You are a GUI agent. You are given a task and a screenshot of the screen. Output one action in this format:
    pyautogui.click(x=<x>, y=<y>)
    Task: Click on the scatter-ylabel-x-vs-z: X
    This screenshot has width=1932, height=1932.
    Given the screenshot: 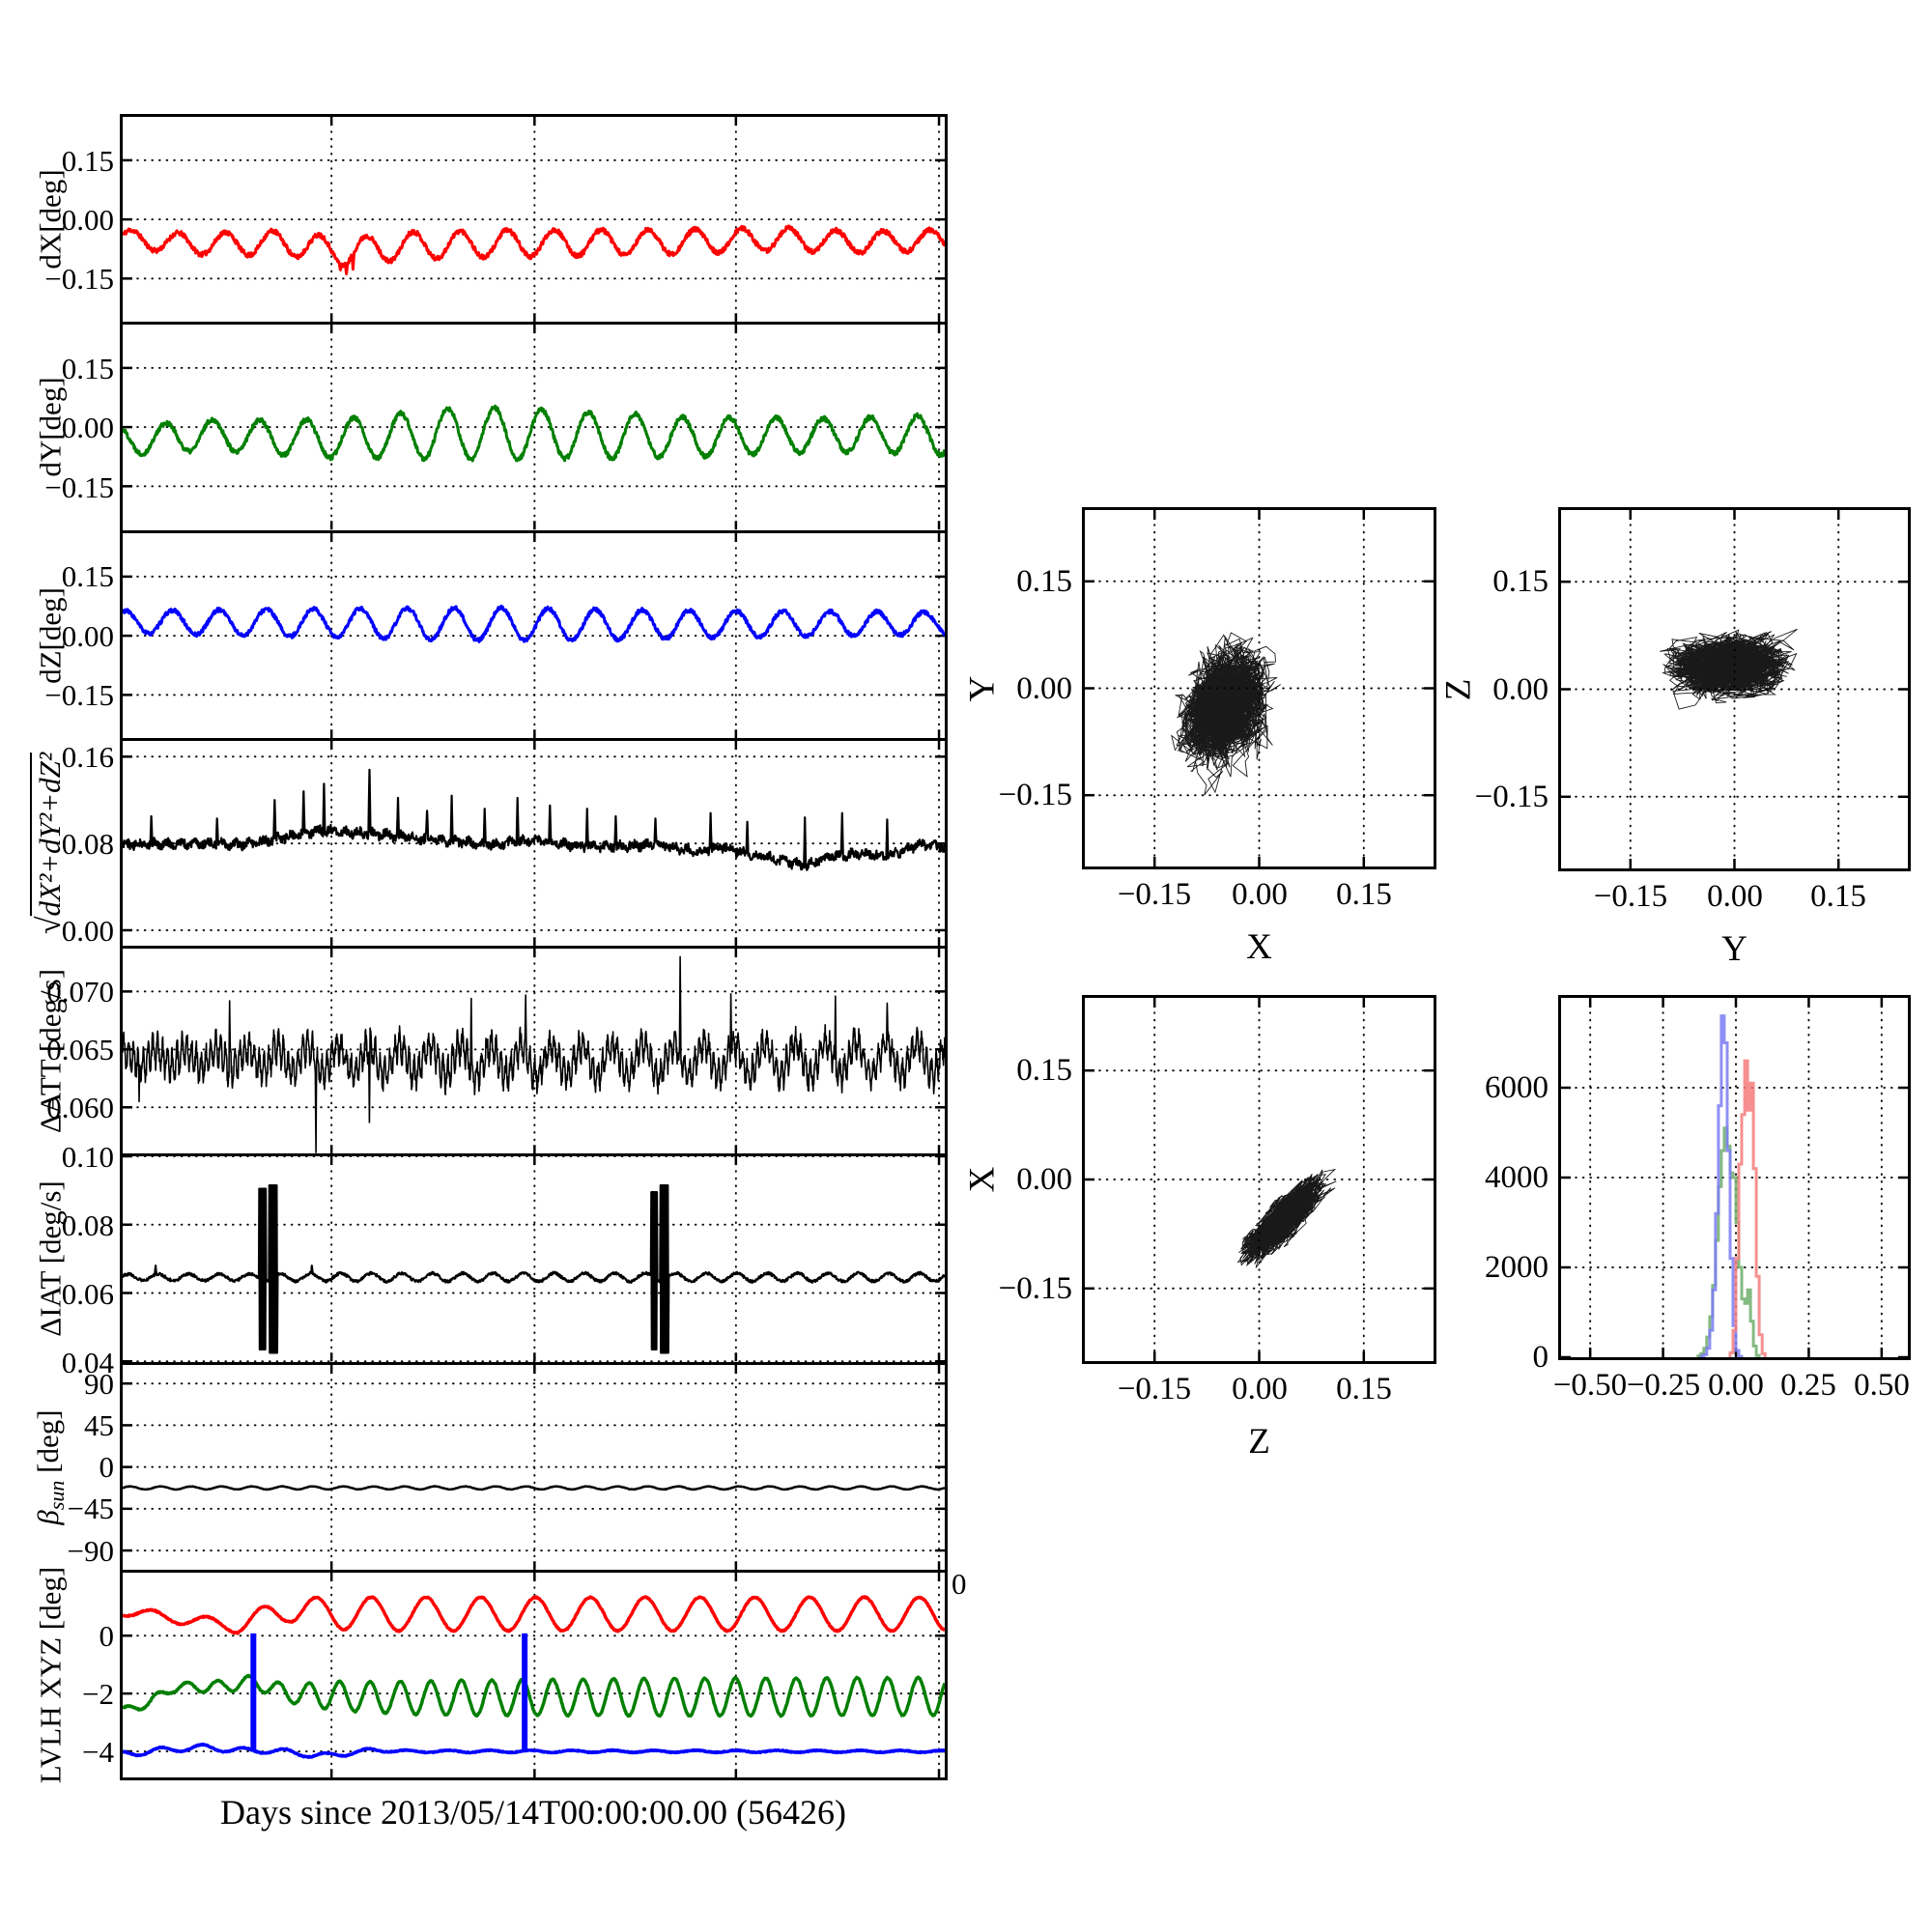 What is the action you would take?
    pyautogui.click(x=982, y=1179)
    